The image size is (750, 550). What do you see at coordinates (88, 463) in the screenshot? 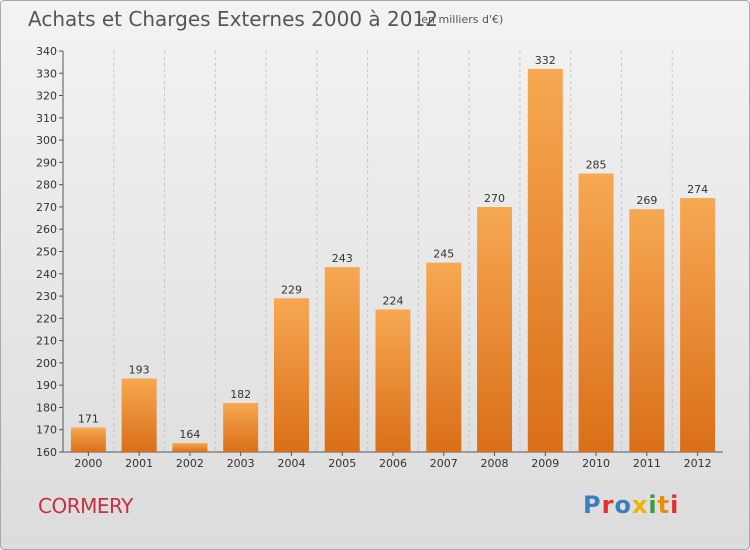
I see `x-tick-label: 2000` at bounding box center [88, 463].